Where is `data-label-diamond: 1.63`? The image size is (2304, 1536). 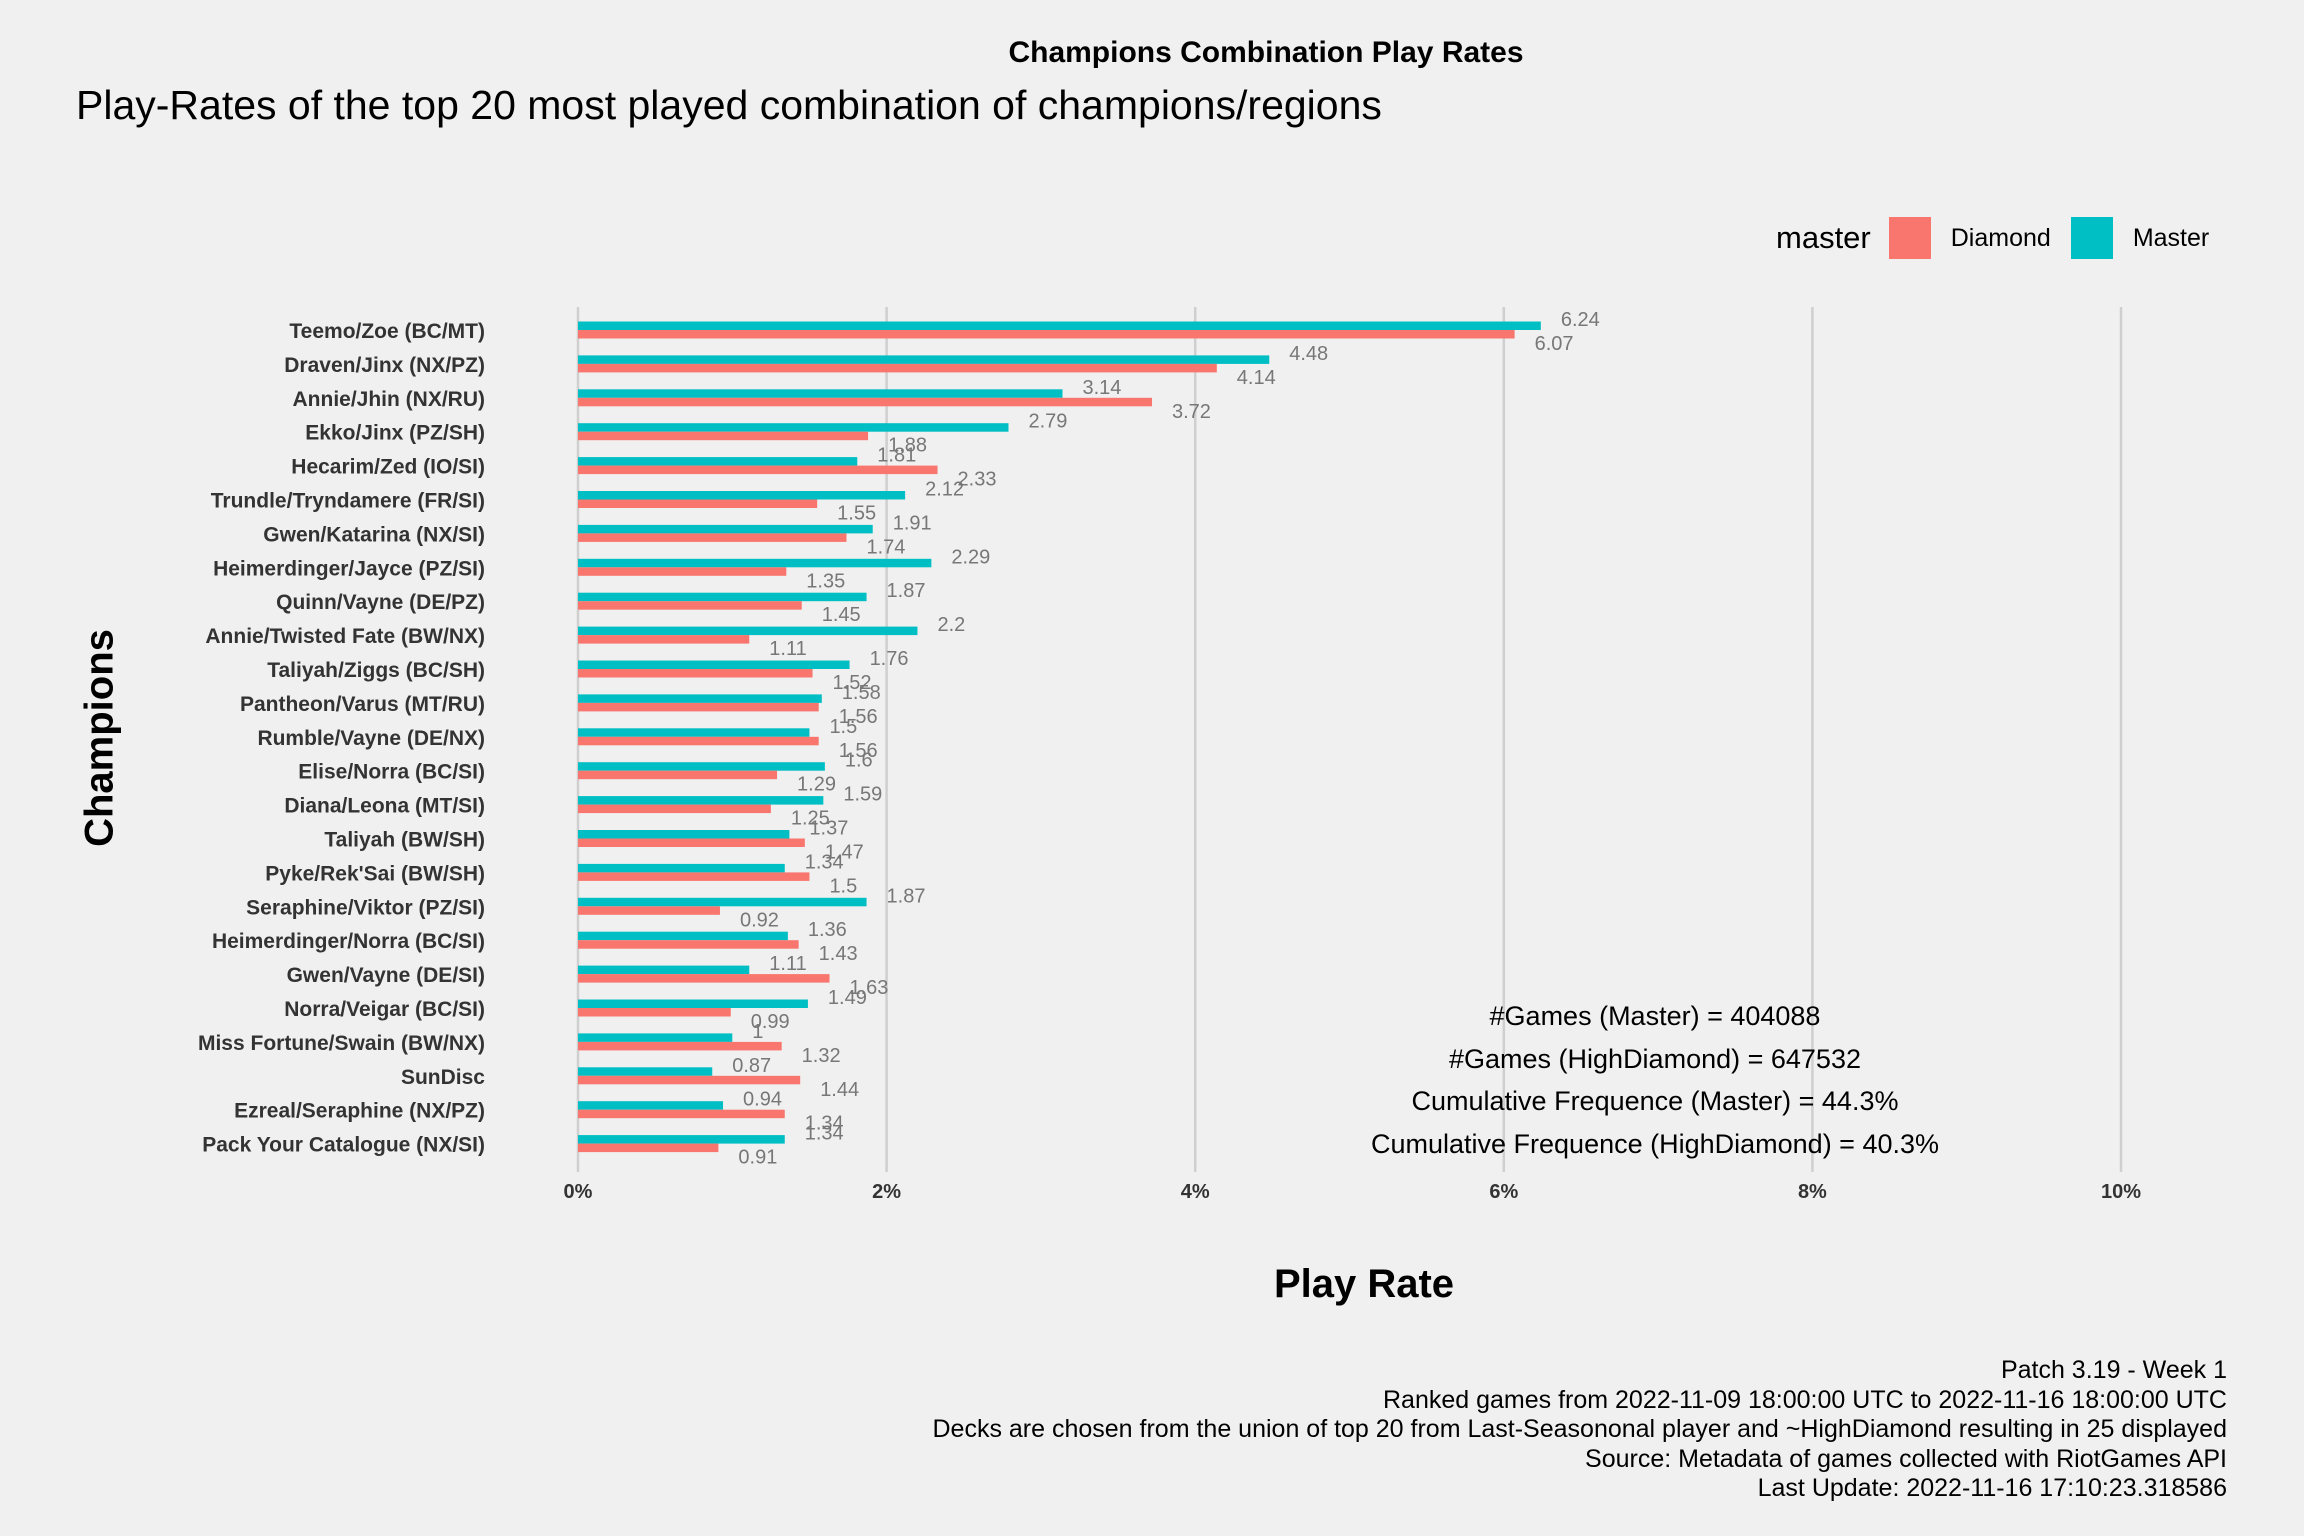 data-label-diamond: 1.63 is located at coordinates (869, 988).